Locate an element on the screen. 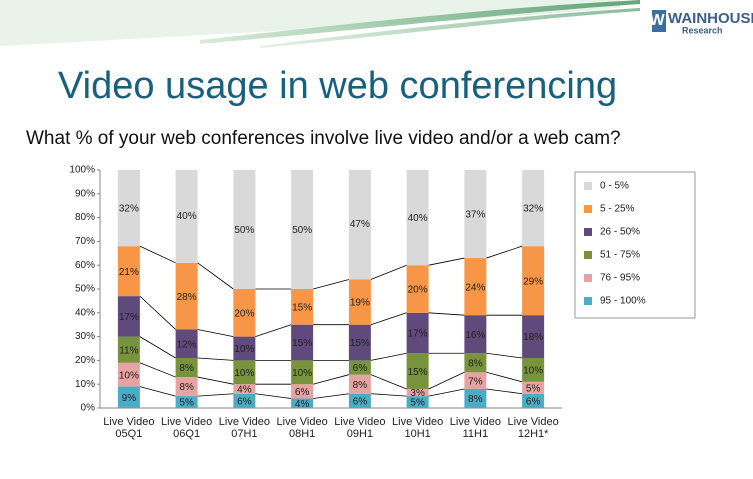  y-tick-label: 100% is located at coordinates (82, 170).